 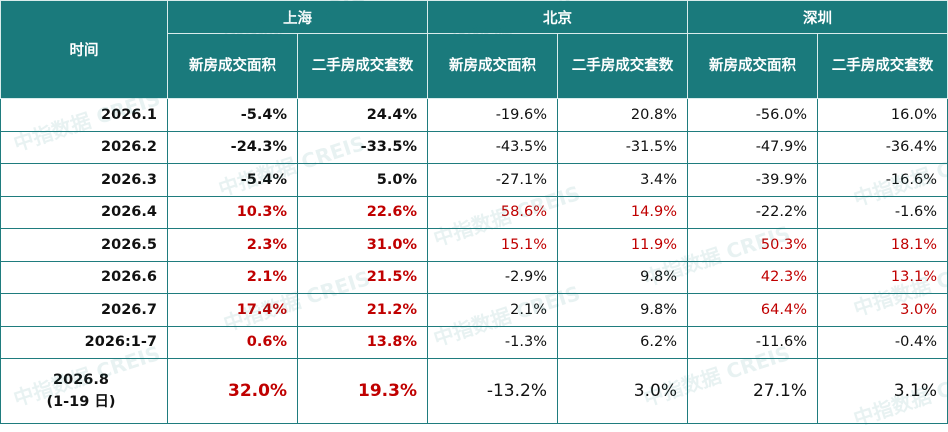 I want to click on period-cell: 2026.3, so click(x=84, y=180).